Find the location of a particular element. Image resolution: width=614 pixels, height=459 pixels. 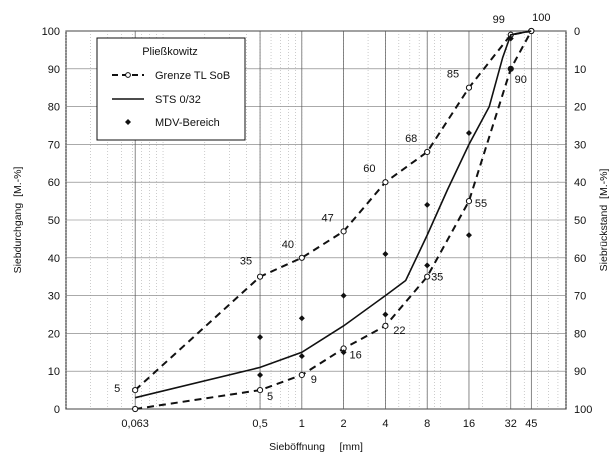

legend-marker-mdv is located at coordinates (128, 122).